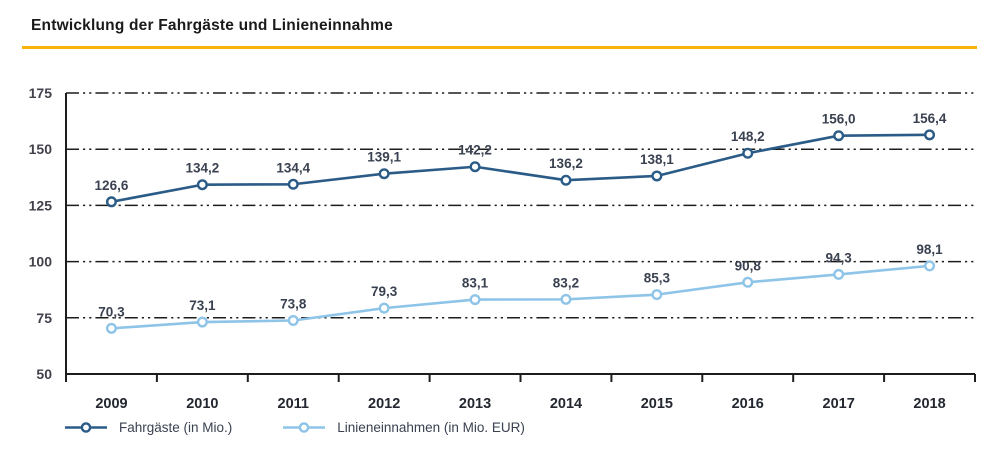  Describe the element at coordinates (384, 404) in the screenshot. I see `x-tick-label: 2012` at that location.